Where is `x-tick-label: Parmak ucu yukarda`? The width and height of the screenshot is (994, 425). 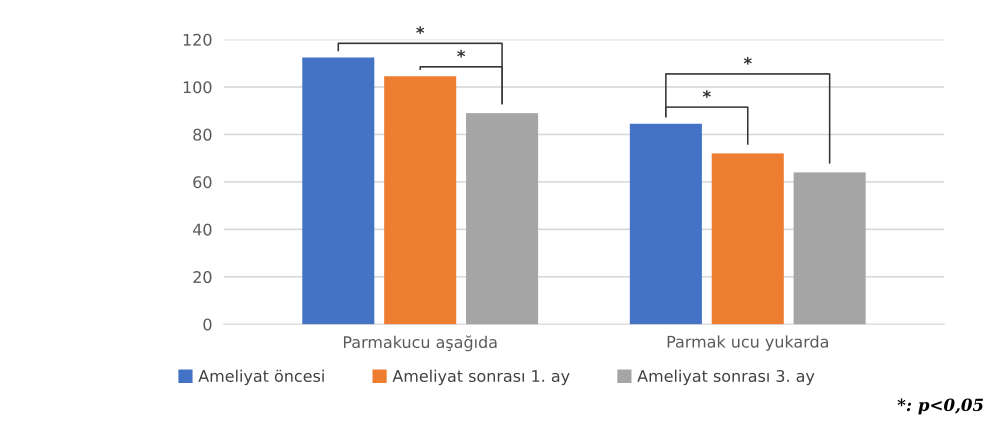
x-tick-label: Parmak ucu yukarda is located at coordinates (748, 343).